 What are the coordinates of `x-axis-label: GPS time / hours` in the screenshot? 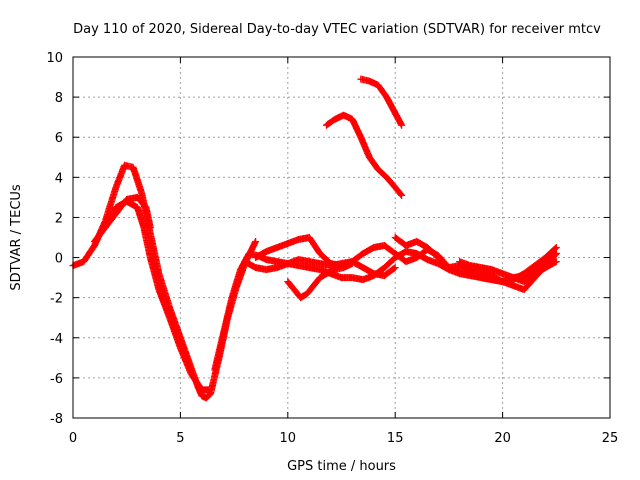 It's located at (341, 466).